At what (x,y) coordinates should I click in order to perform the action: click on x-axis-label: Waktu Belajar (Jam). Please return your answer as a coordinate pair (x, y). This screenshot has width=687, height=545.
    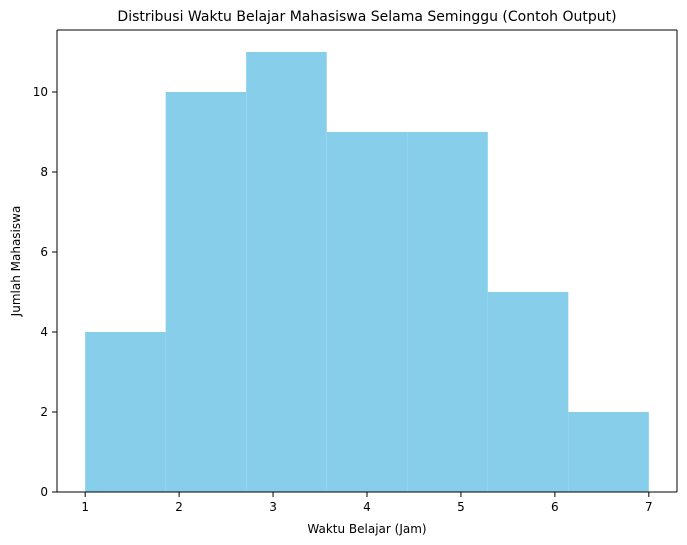
    Looking at the image, I should click on (366, 529).